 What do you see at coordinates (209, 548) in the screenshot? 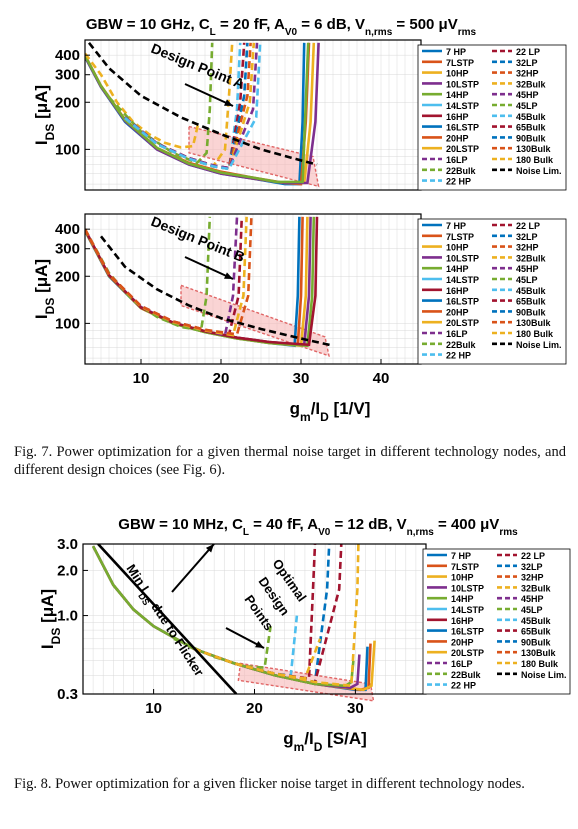
I see `flicker-limit-arrow-head` at bounding box center [209, 548].